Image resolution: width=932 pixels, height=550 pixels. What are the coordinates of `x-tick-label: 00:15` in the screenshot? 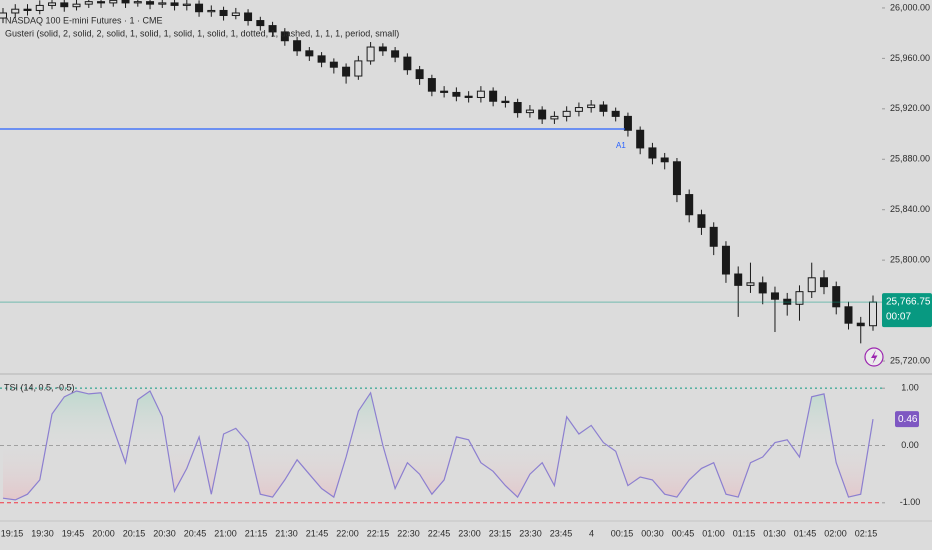 It's located at (622, 533).